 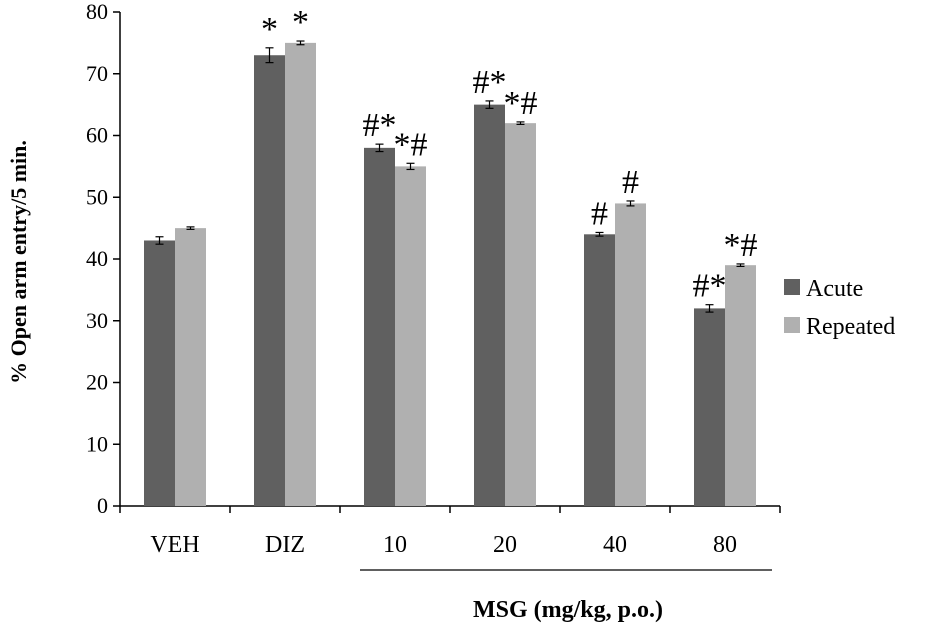 What do you see at coordinates (505, 545) in the screenshot?
I see `category-label: 20` at bounding box center [505, 545].